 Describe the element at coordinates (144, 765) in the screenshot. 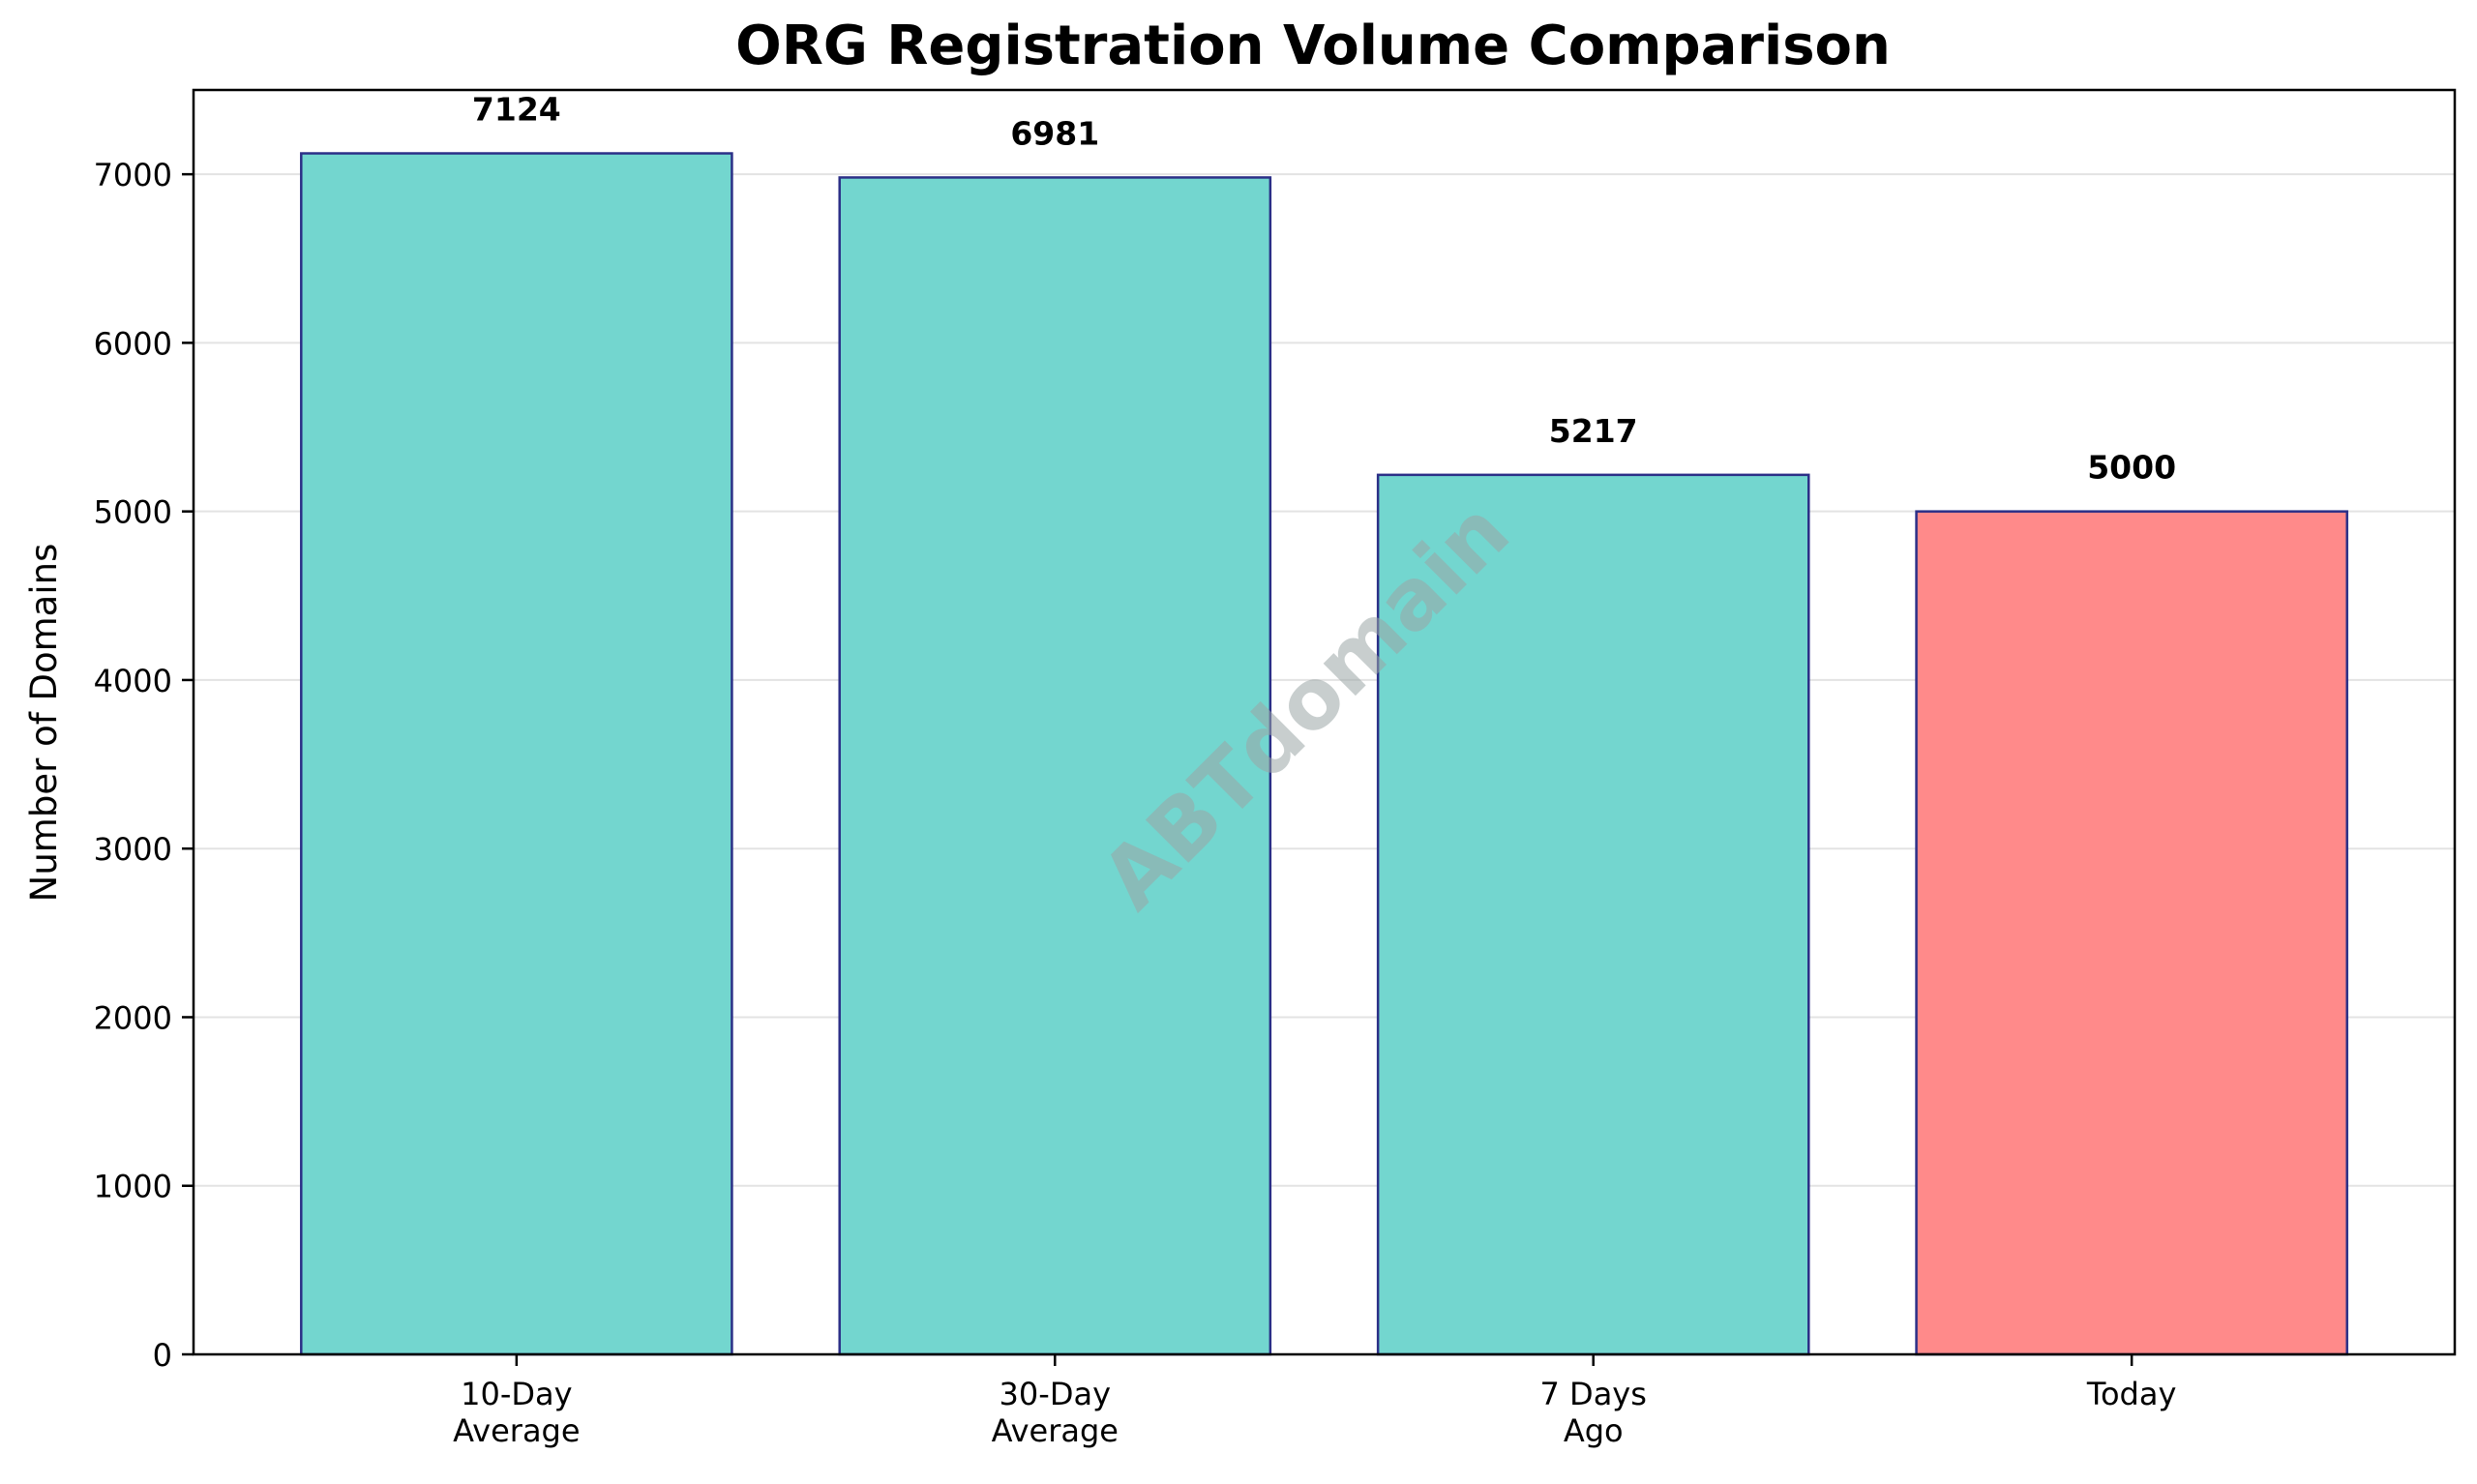

I see `y-axis-ticks: 0 1000 2000 3000 4000 5000 6000 7000` at that location.